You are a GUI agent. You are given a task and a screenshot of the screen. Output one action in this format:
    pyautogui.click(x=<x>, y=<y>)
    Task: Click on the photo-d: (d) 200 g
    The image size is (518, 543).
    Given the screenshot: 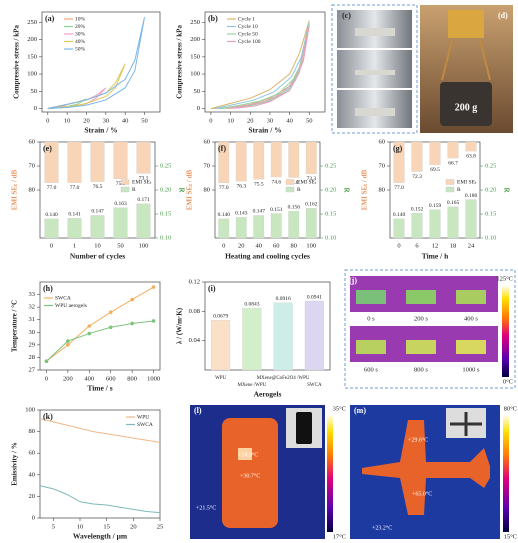 What is the action you would take?
    pyautogui.click(x=466, y=69)
    